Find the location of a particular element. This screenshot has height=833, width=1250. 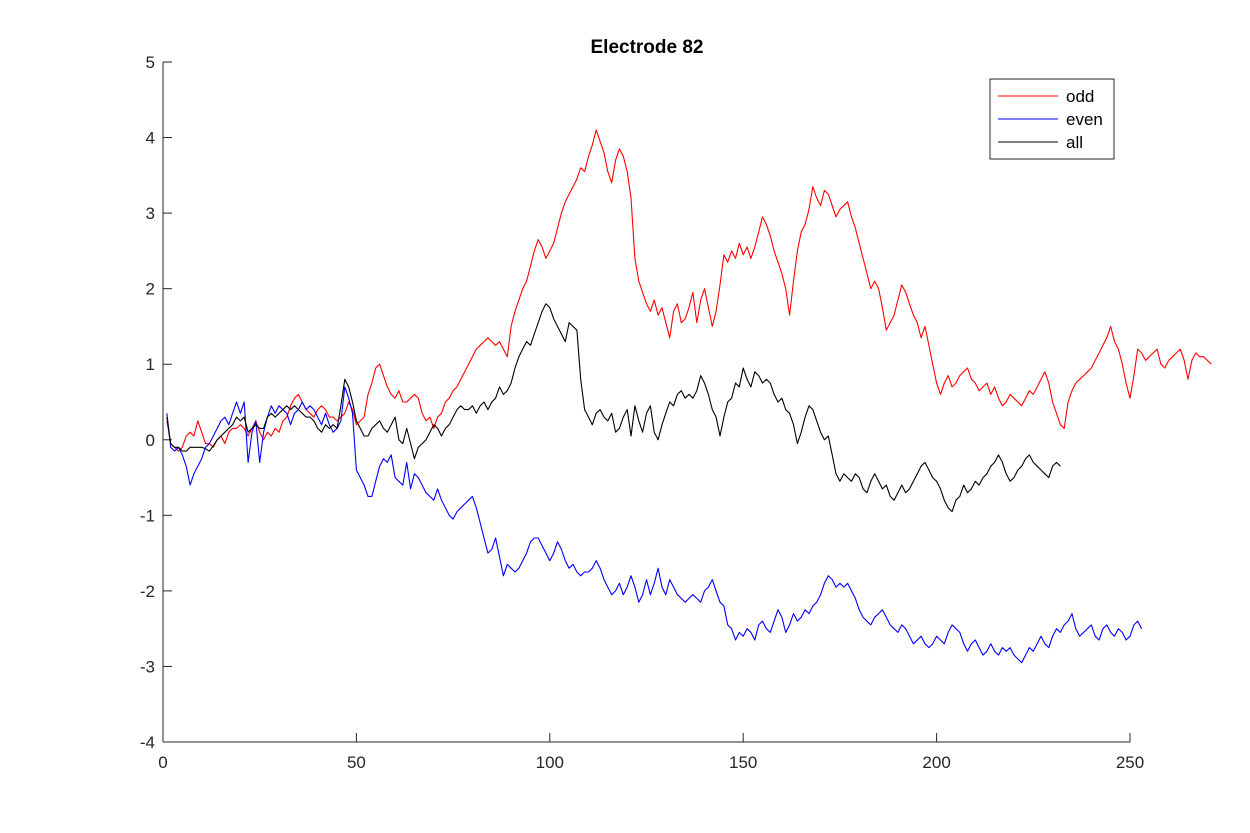

y-tick-label: 2 is located at coordinates (150, 289).